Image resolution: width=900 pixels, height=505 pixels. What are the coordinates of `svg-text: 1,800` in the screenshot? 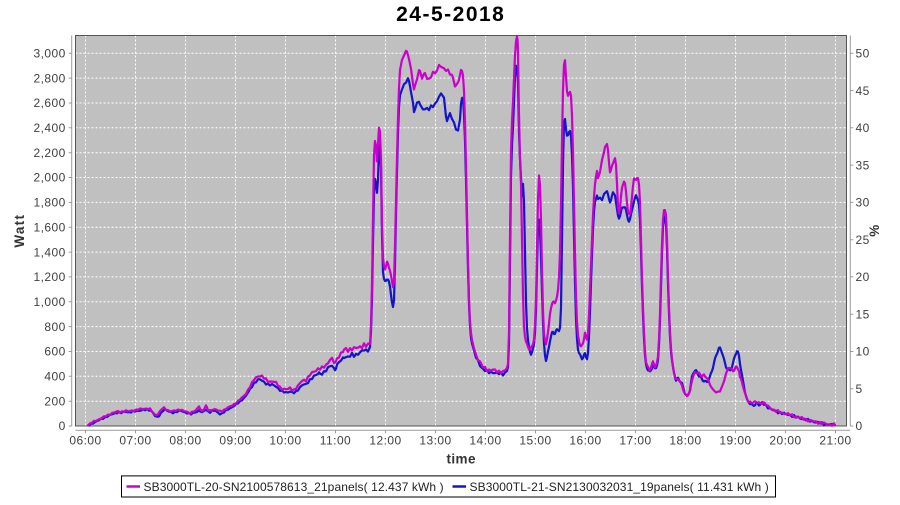 It's located at (50, 203).